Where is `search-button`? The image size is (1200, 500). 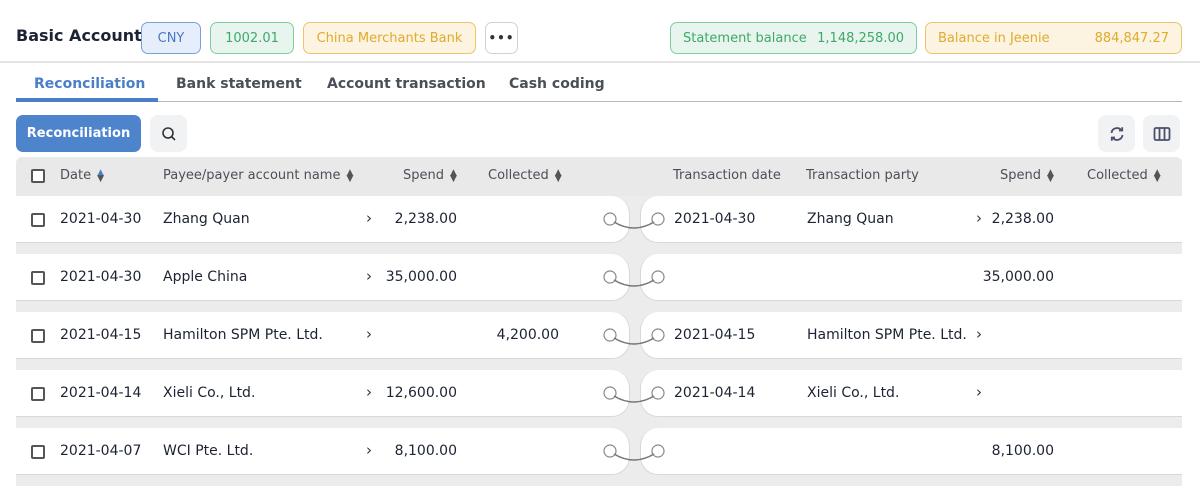 search-button is located at coordinates (168, 133).